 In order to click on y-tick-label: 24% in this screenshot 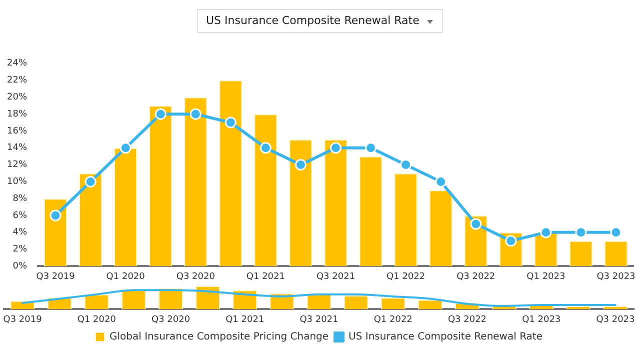, I will do `click(17, 63)`.